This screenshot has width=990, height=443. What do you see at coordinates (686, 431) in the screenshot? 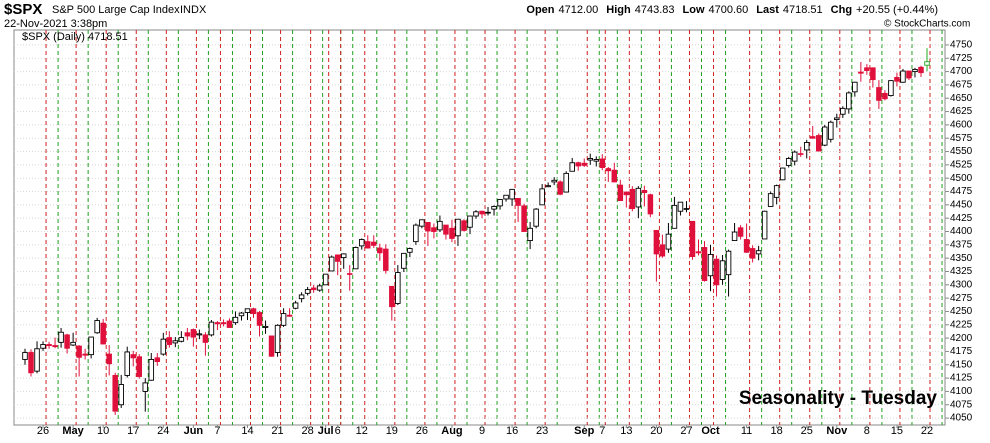
I see `x-tick-label: 27` at bounding box center [686, 431].